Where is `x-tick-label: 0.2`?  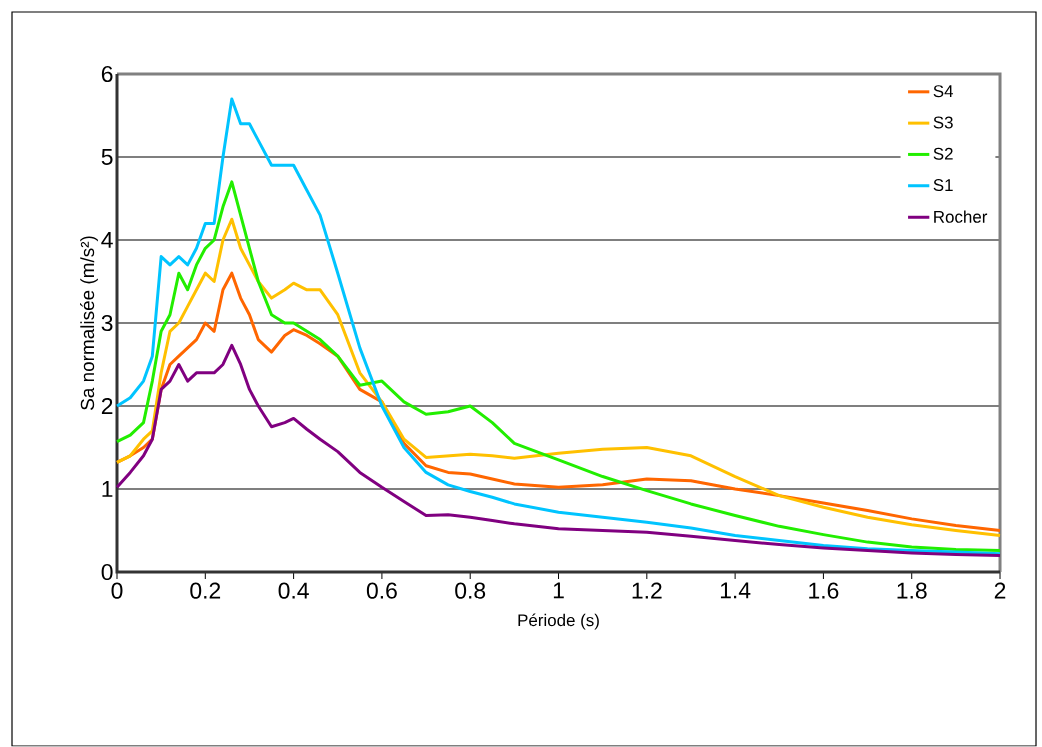 x-tick-label: 0.2 is located at coordinates (205, 590).